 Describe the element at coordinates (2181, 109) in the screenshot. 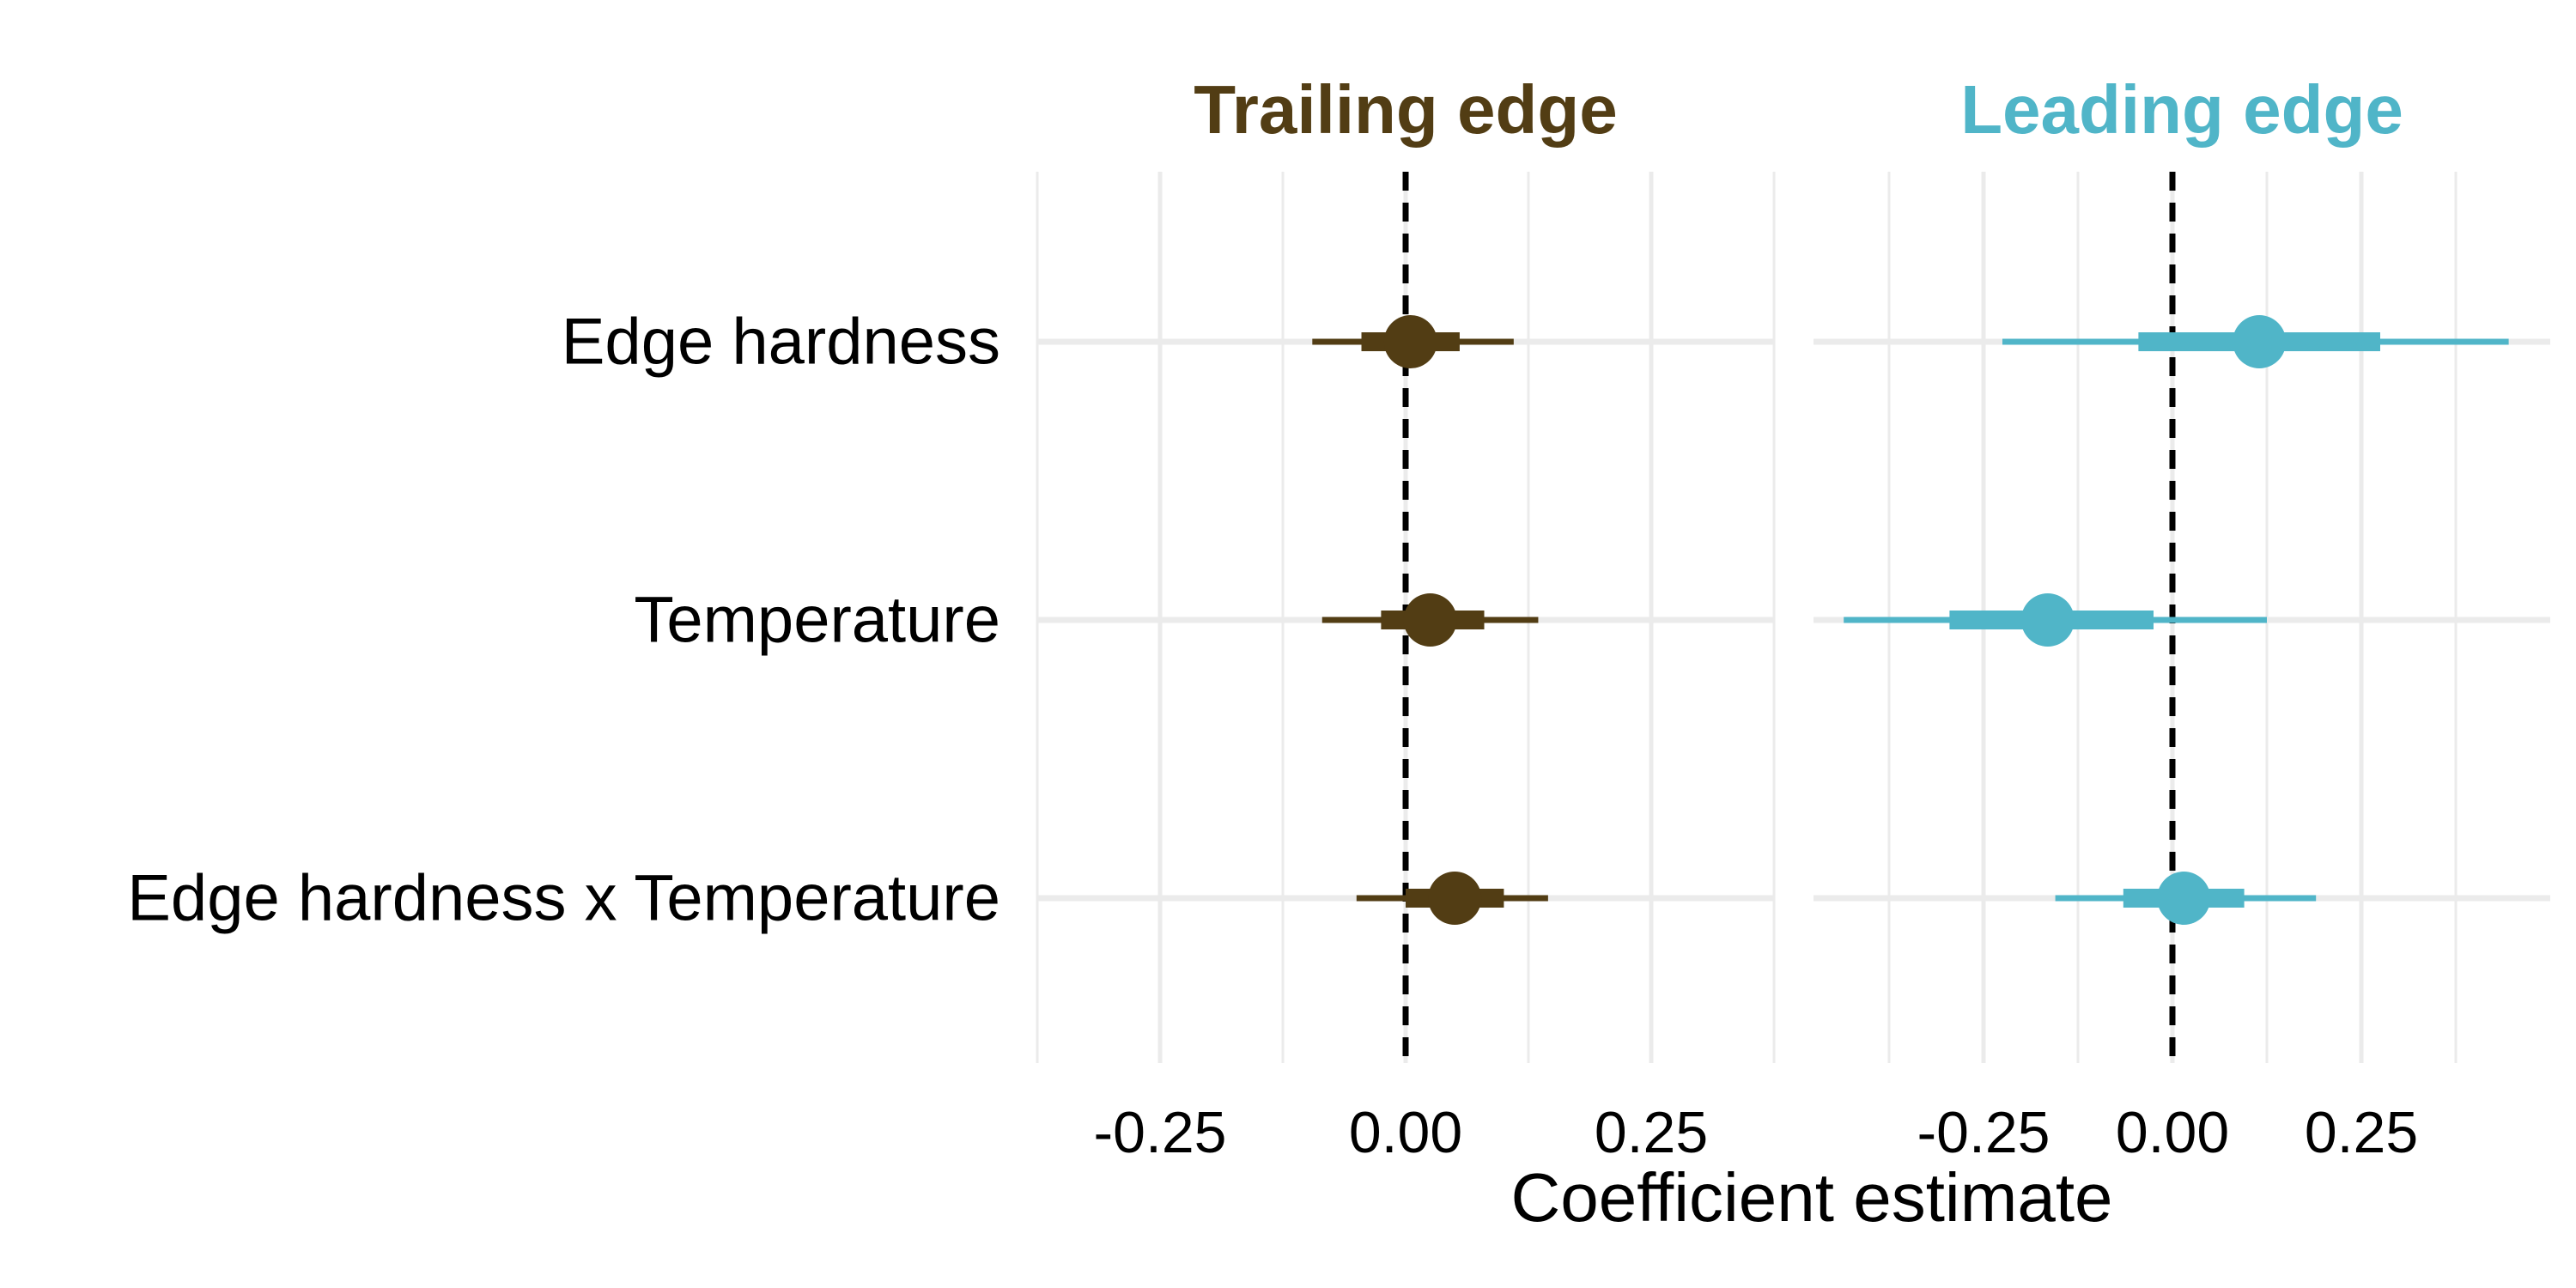

I see `panel-title: Leading edge` at that location.